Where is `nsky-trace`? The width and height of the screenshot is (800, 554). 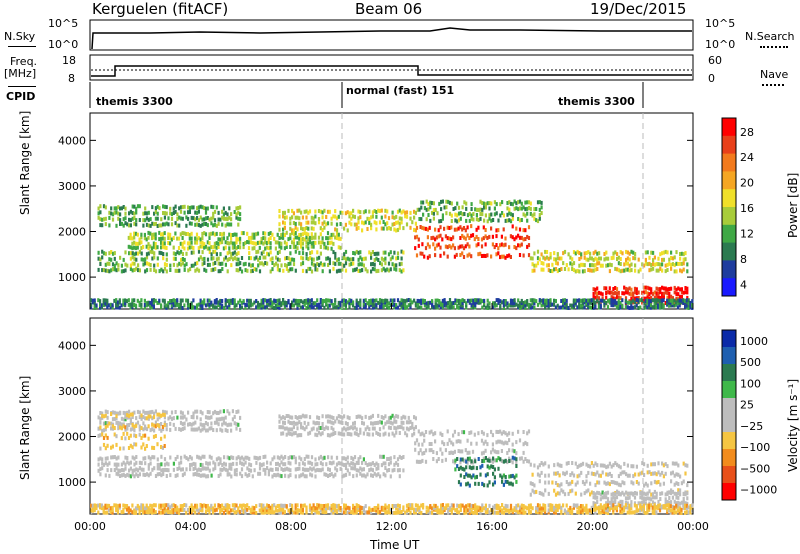 nsky-trace is located at coordinates (391, 38).